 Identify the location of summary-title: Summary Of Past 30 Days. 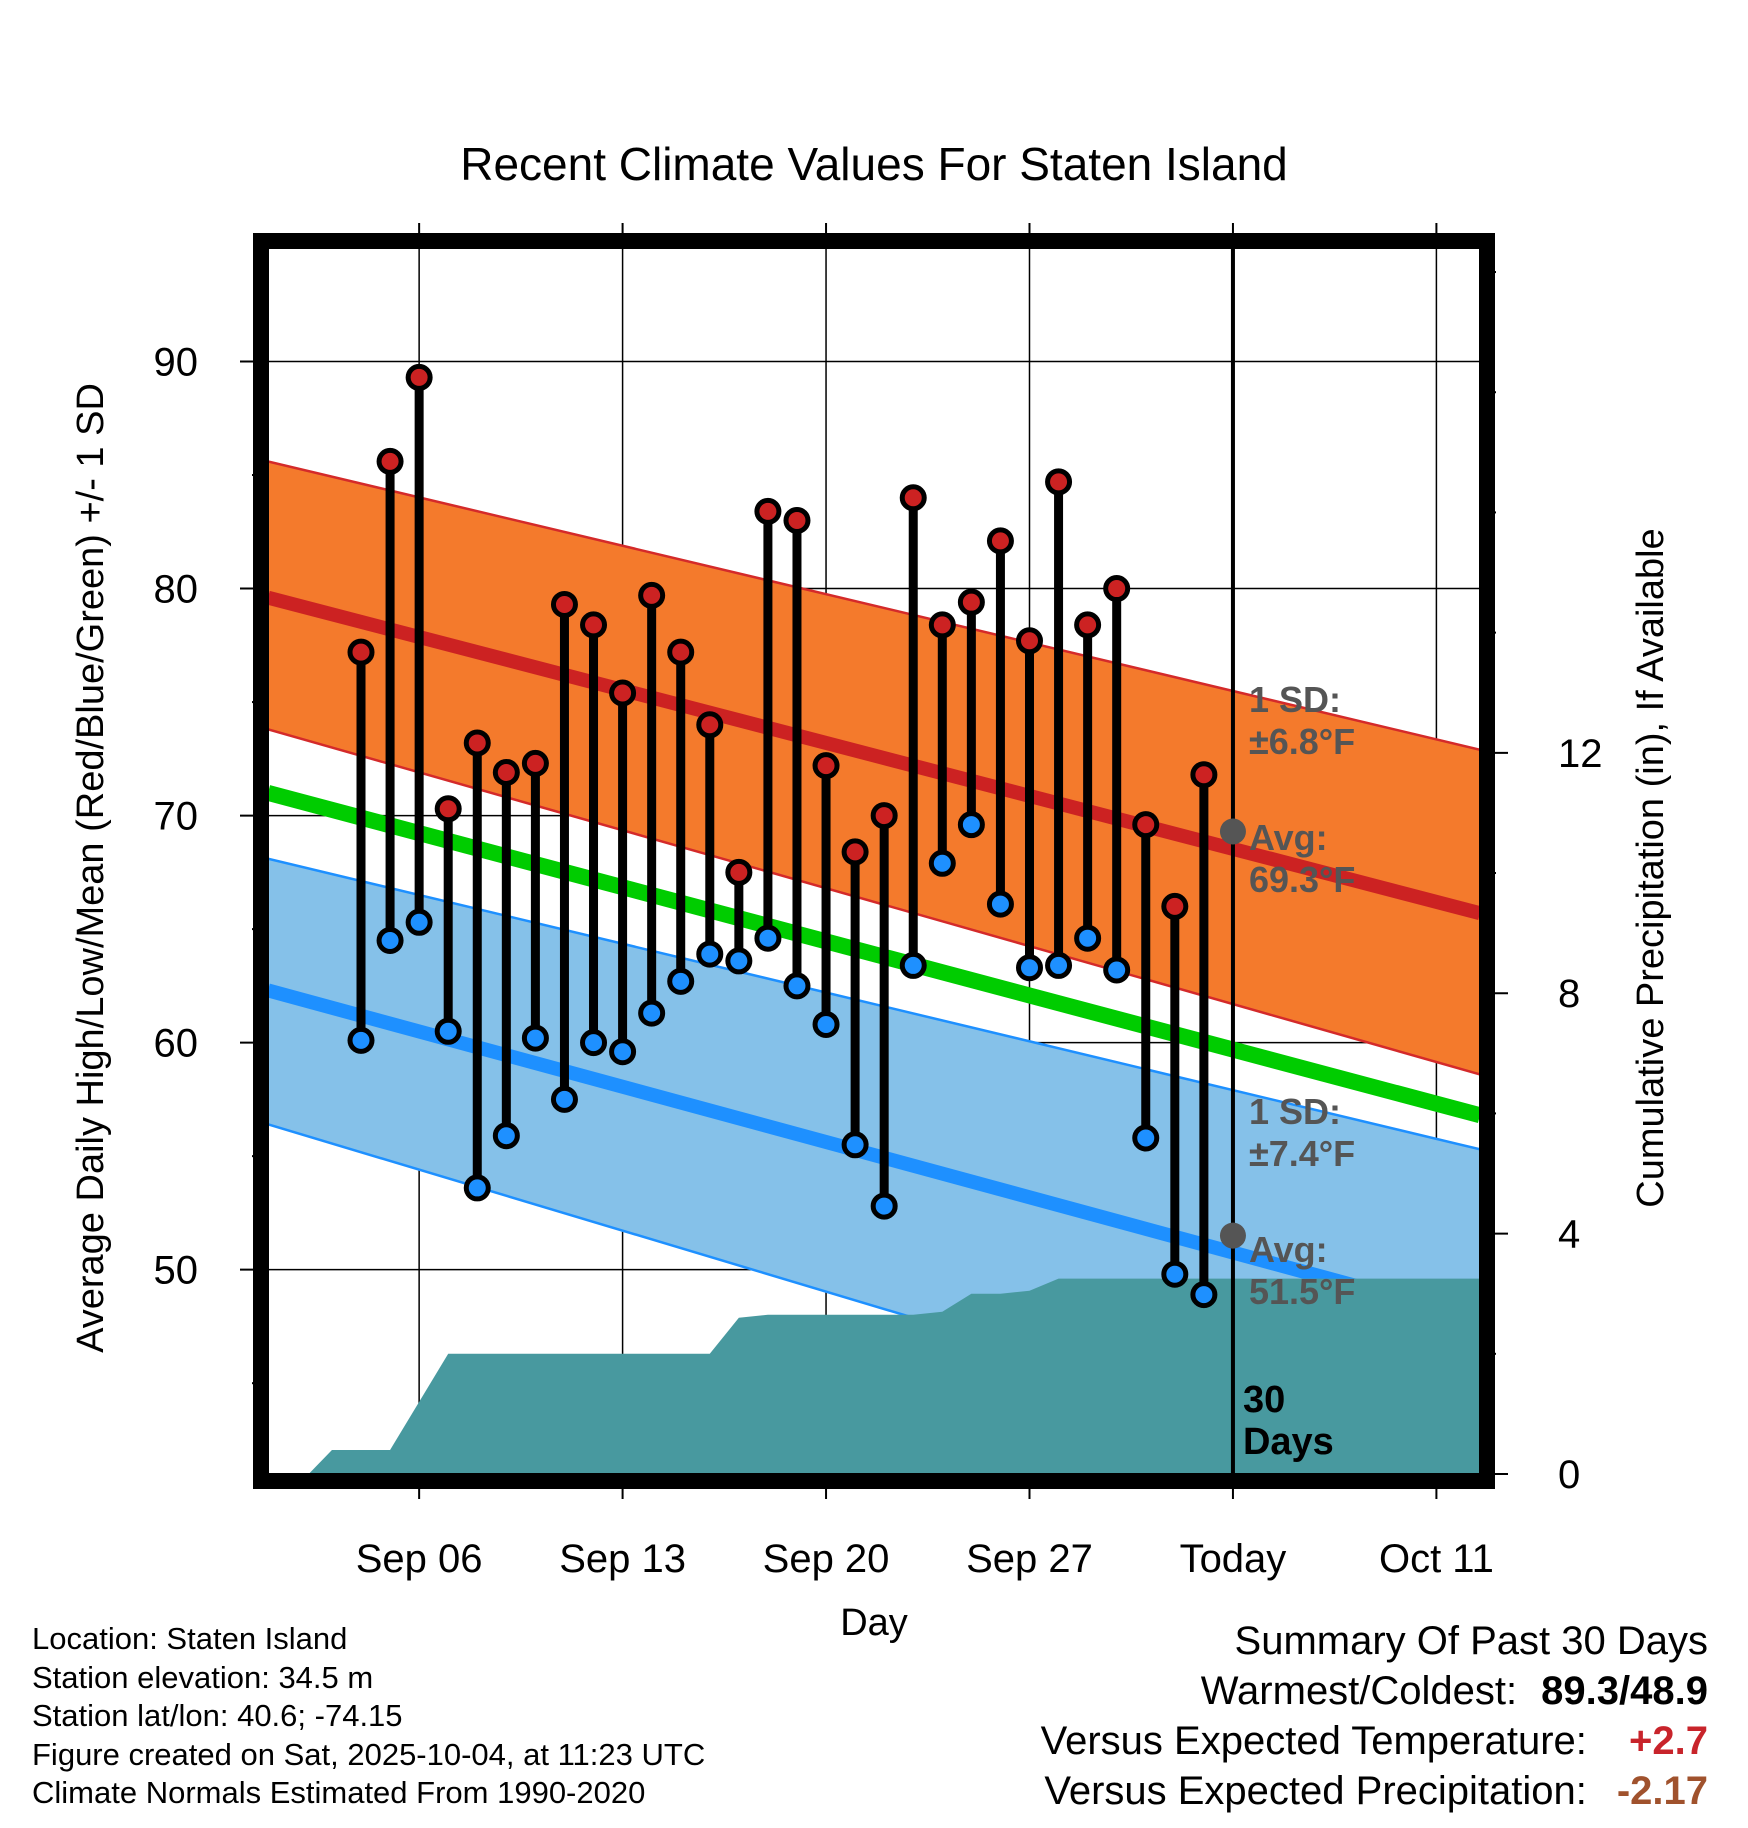
(1471, 1641).